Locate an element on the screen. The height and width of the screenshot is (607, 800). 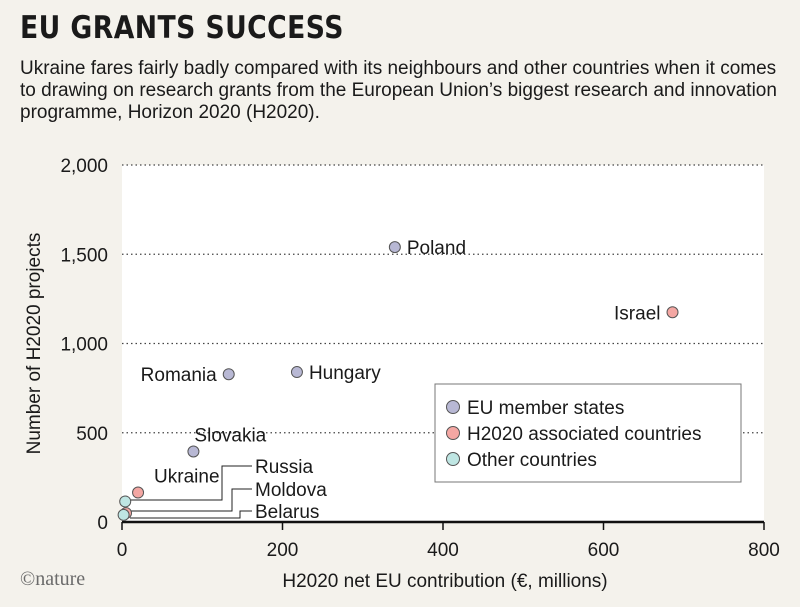
legend-label: EU member states is located at coordinates (545, 408).